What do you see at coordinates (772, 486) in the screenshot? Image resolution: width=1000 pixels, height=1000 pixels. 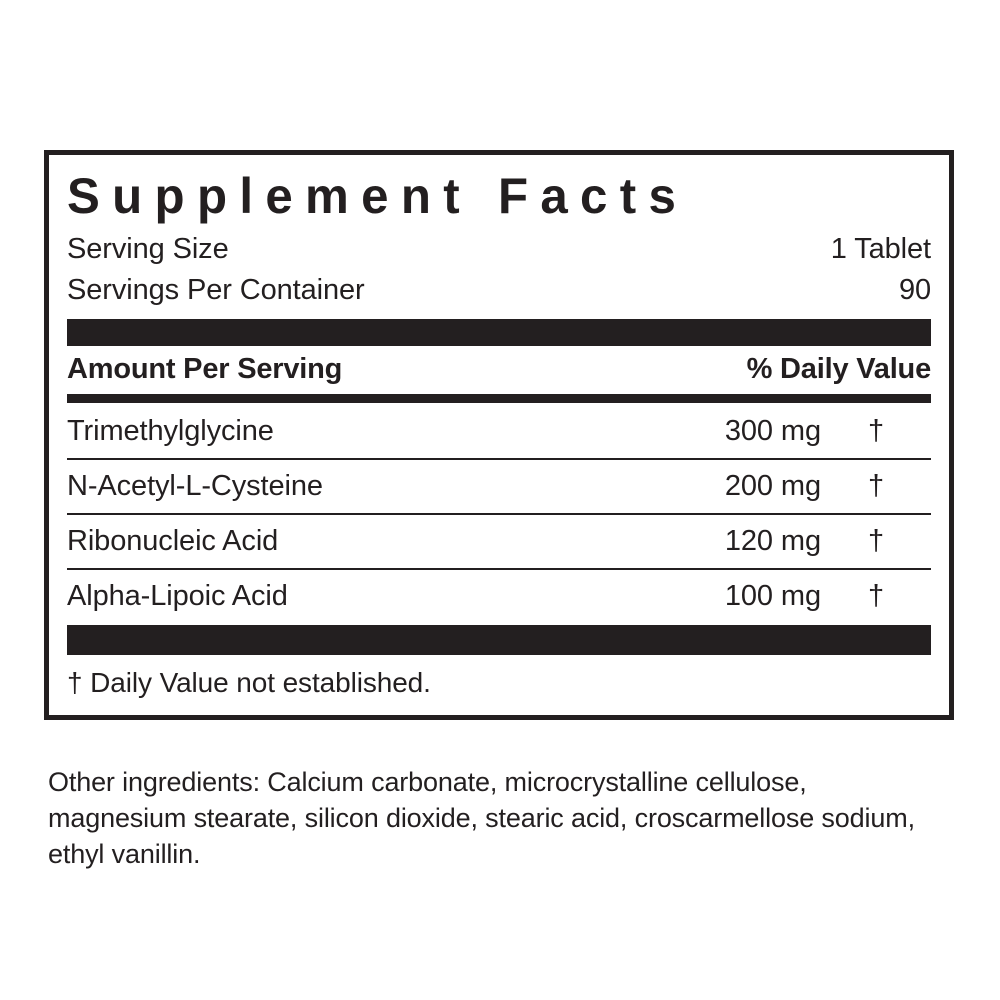 I see `nutrient-amount: 200 mg` at bounding box center [772, 486].